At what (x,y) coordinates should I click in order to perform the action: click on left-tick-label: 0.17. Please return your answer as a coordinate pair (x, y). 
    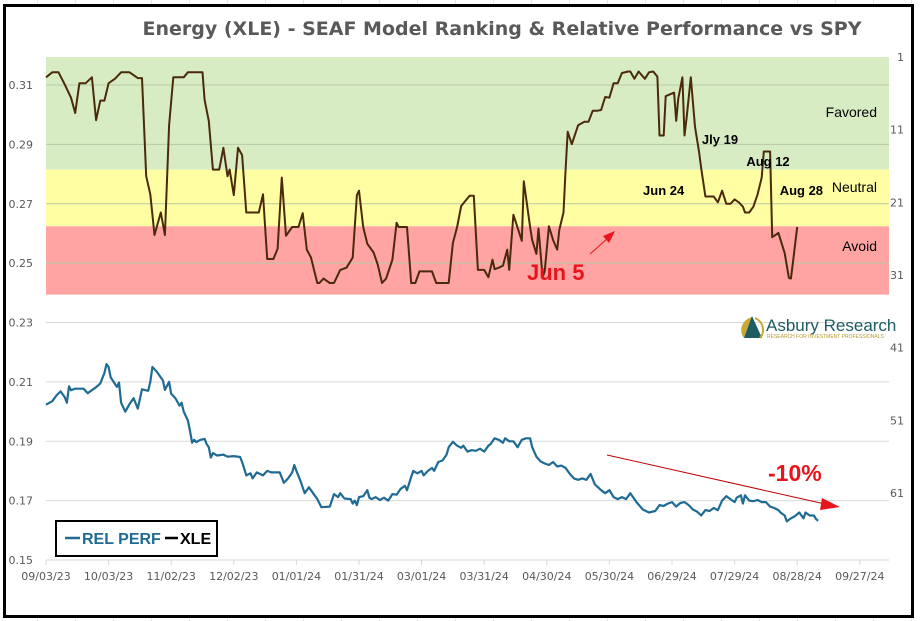
    Looking at the image, I should click on (21, 501).